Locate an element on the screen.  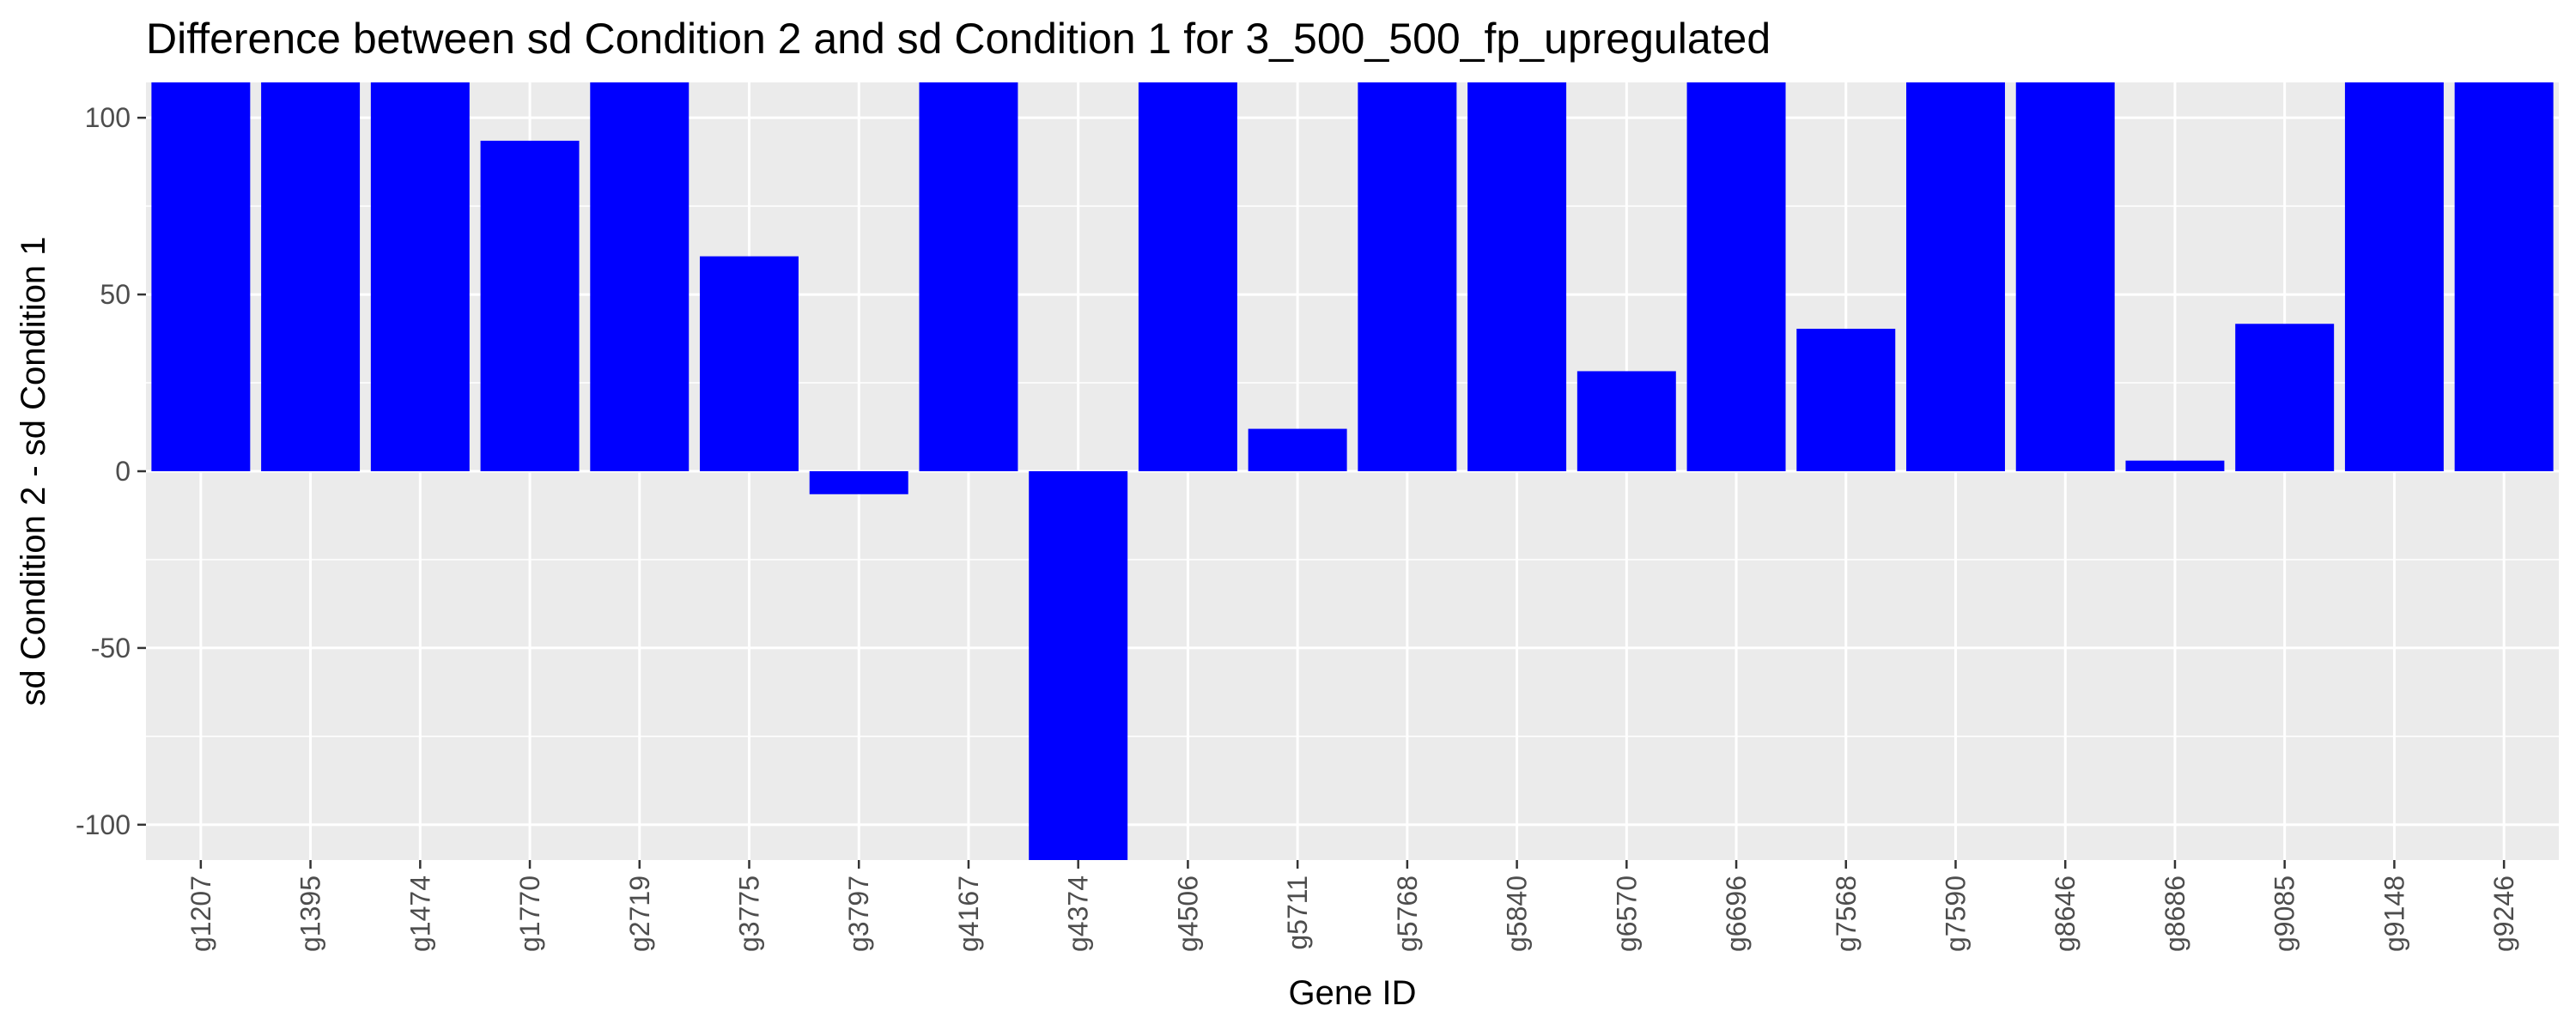
x-tick-label: g6570 is located at coordinates (1627, 914).